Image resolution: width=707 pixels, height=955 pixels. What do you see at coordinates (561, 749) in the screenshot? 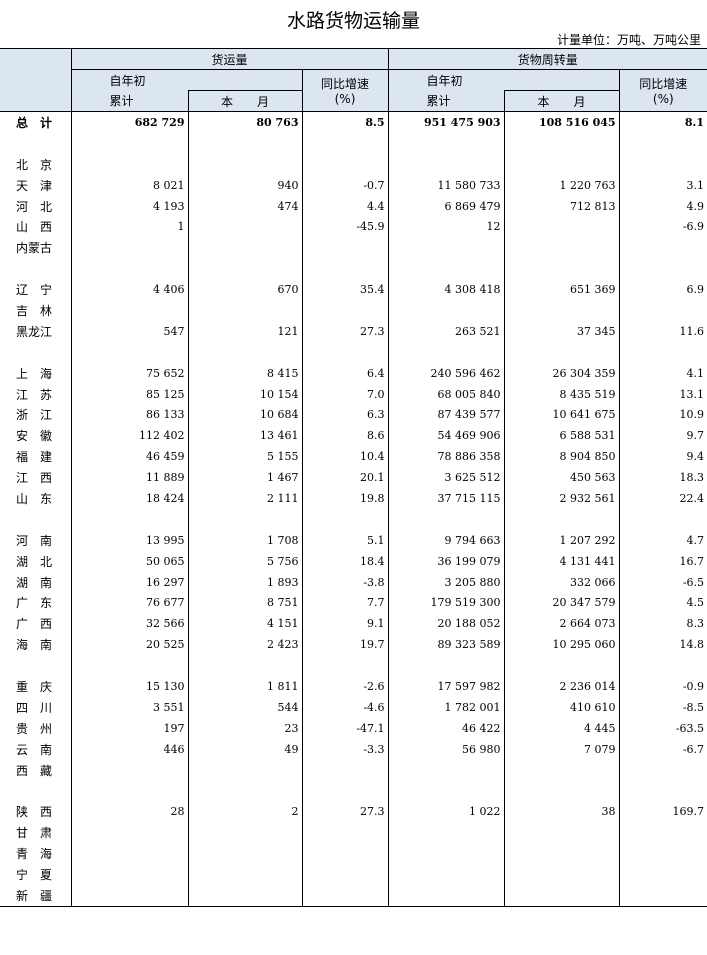
I see `value-cell: 7 079` at bounding box center [561, 749].